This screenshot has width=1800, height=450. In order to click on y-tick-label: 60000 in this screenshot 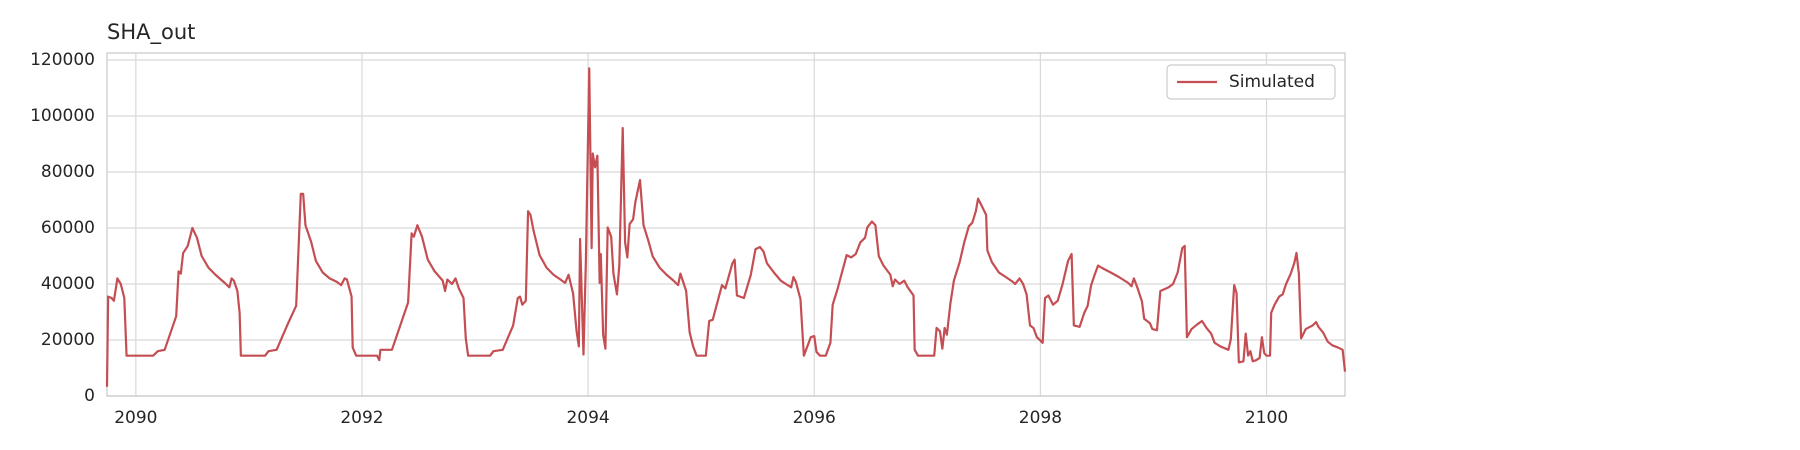, I will do `click(68, 228)`.